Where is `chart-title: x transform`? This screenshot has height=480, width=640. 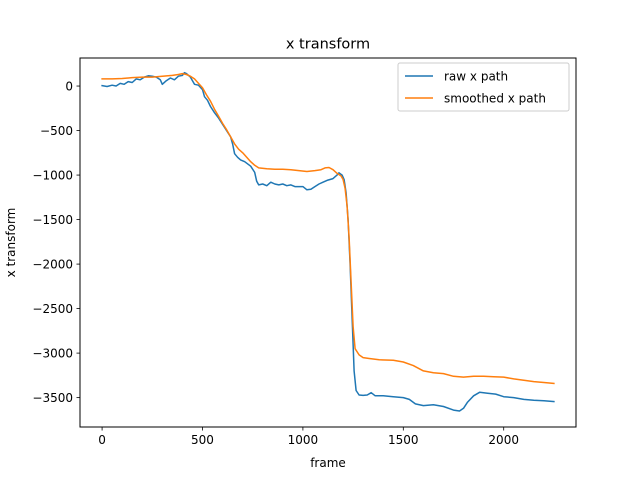 chart-title: x transform is located at coordinates (328, 45).